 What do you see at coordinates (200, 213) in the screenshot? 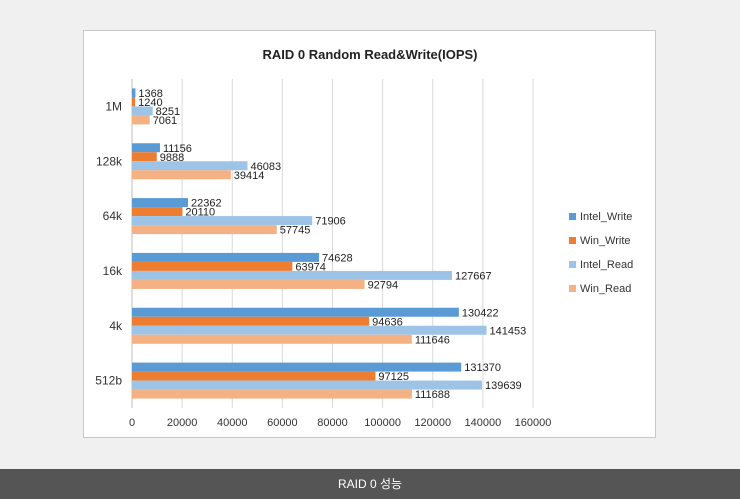
I see `data-label: 20110` at bounding box center [200, 213].